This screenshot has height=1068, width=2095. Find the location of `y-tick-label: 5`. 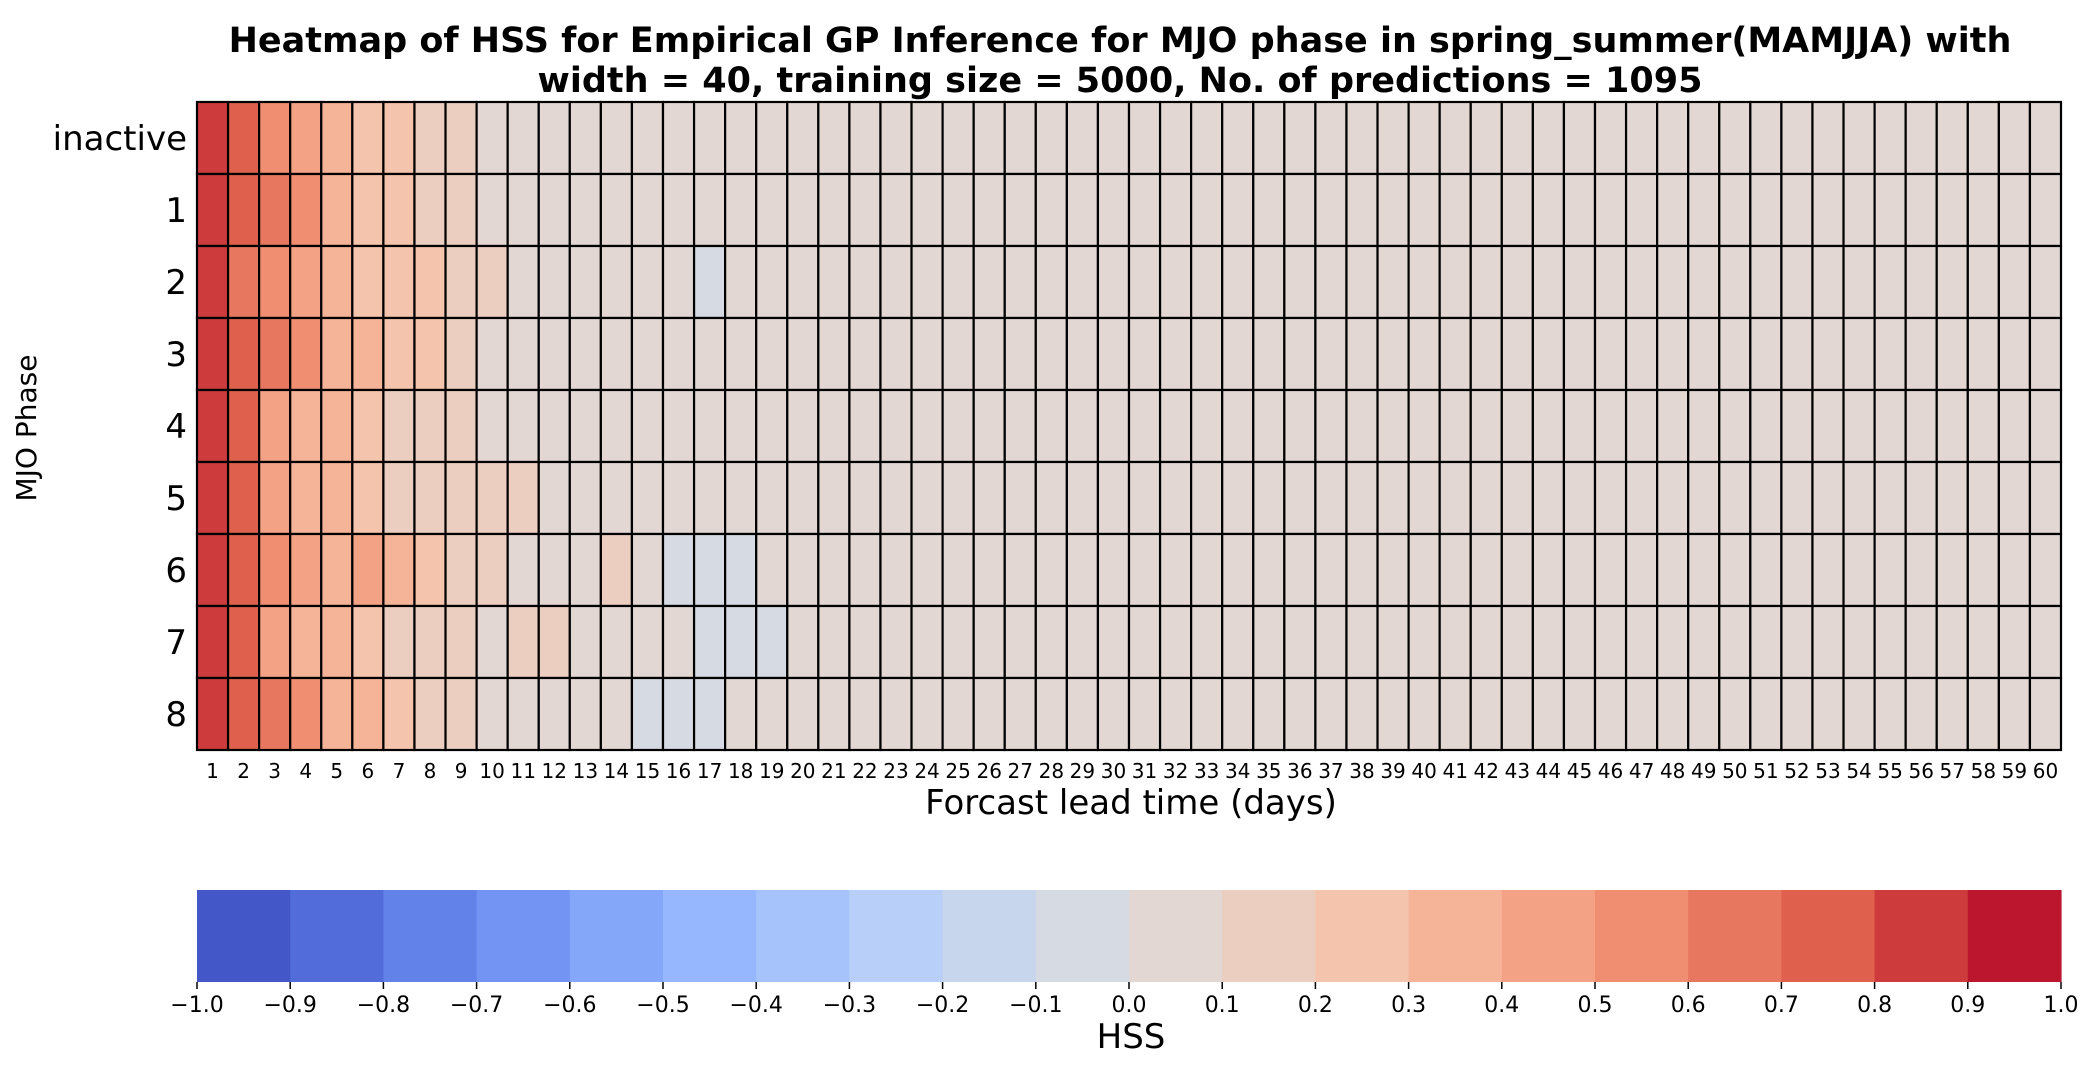

y-tick-label: 5 is located at coordinates (176, 499).